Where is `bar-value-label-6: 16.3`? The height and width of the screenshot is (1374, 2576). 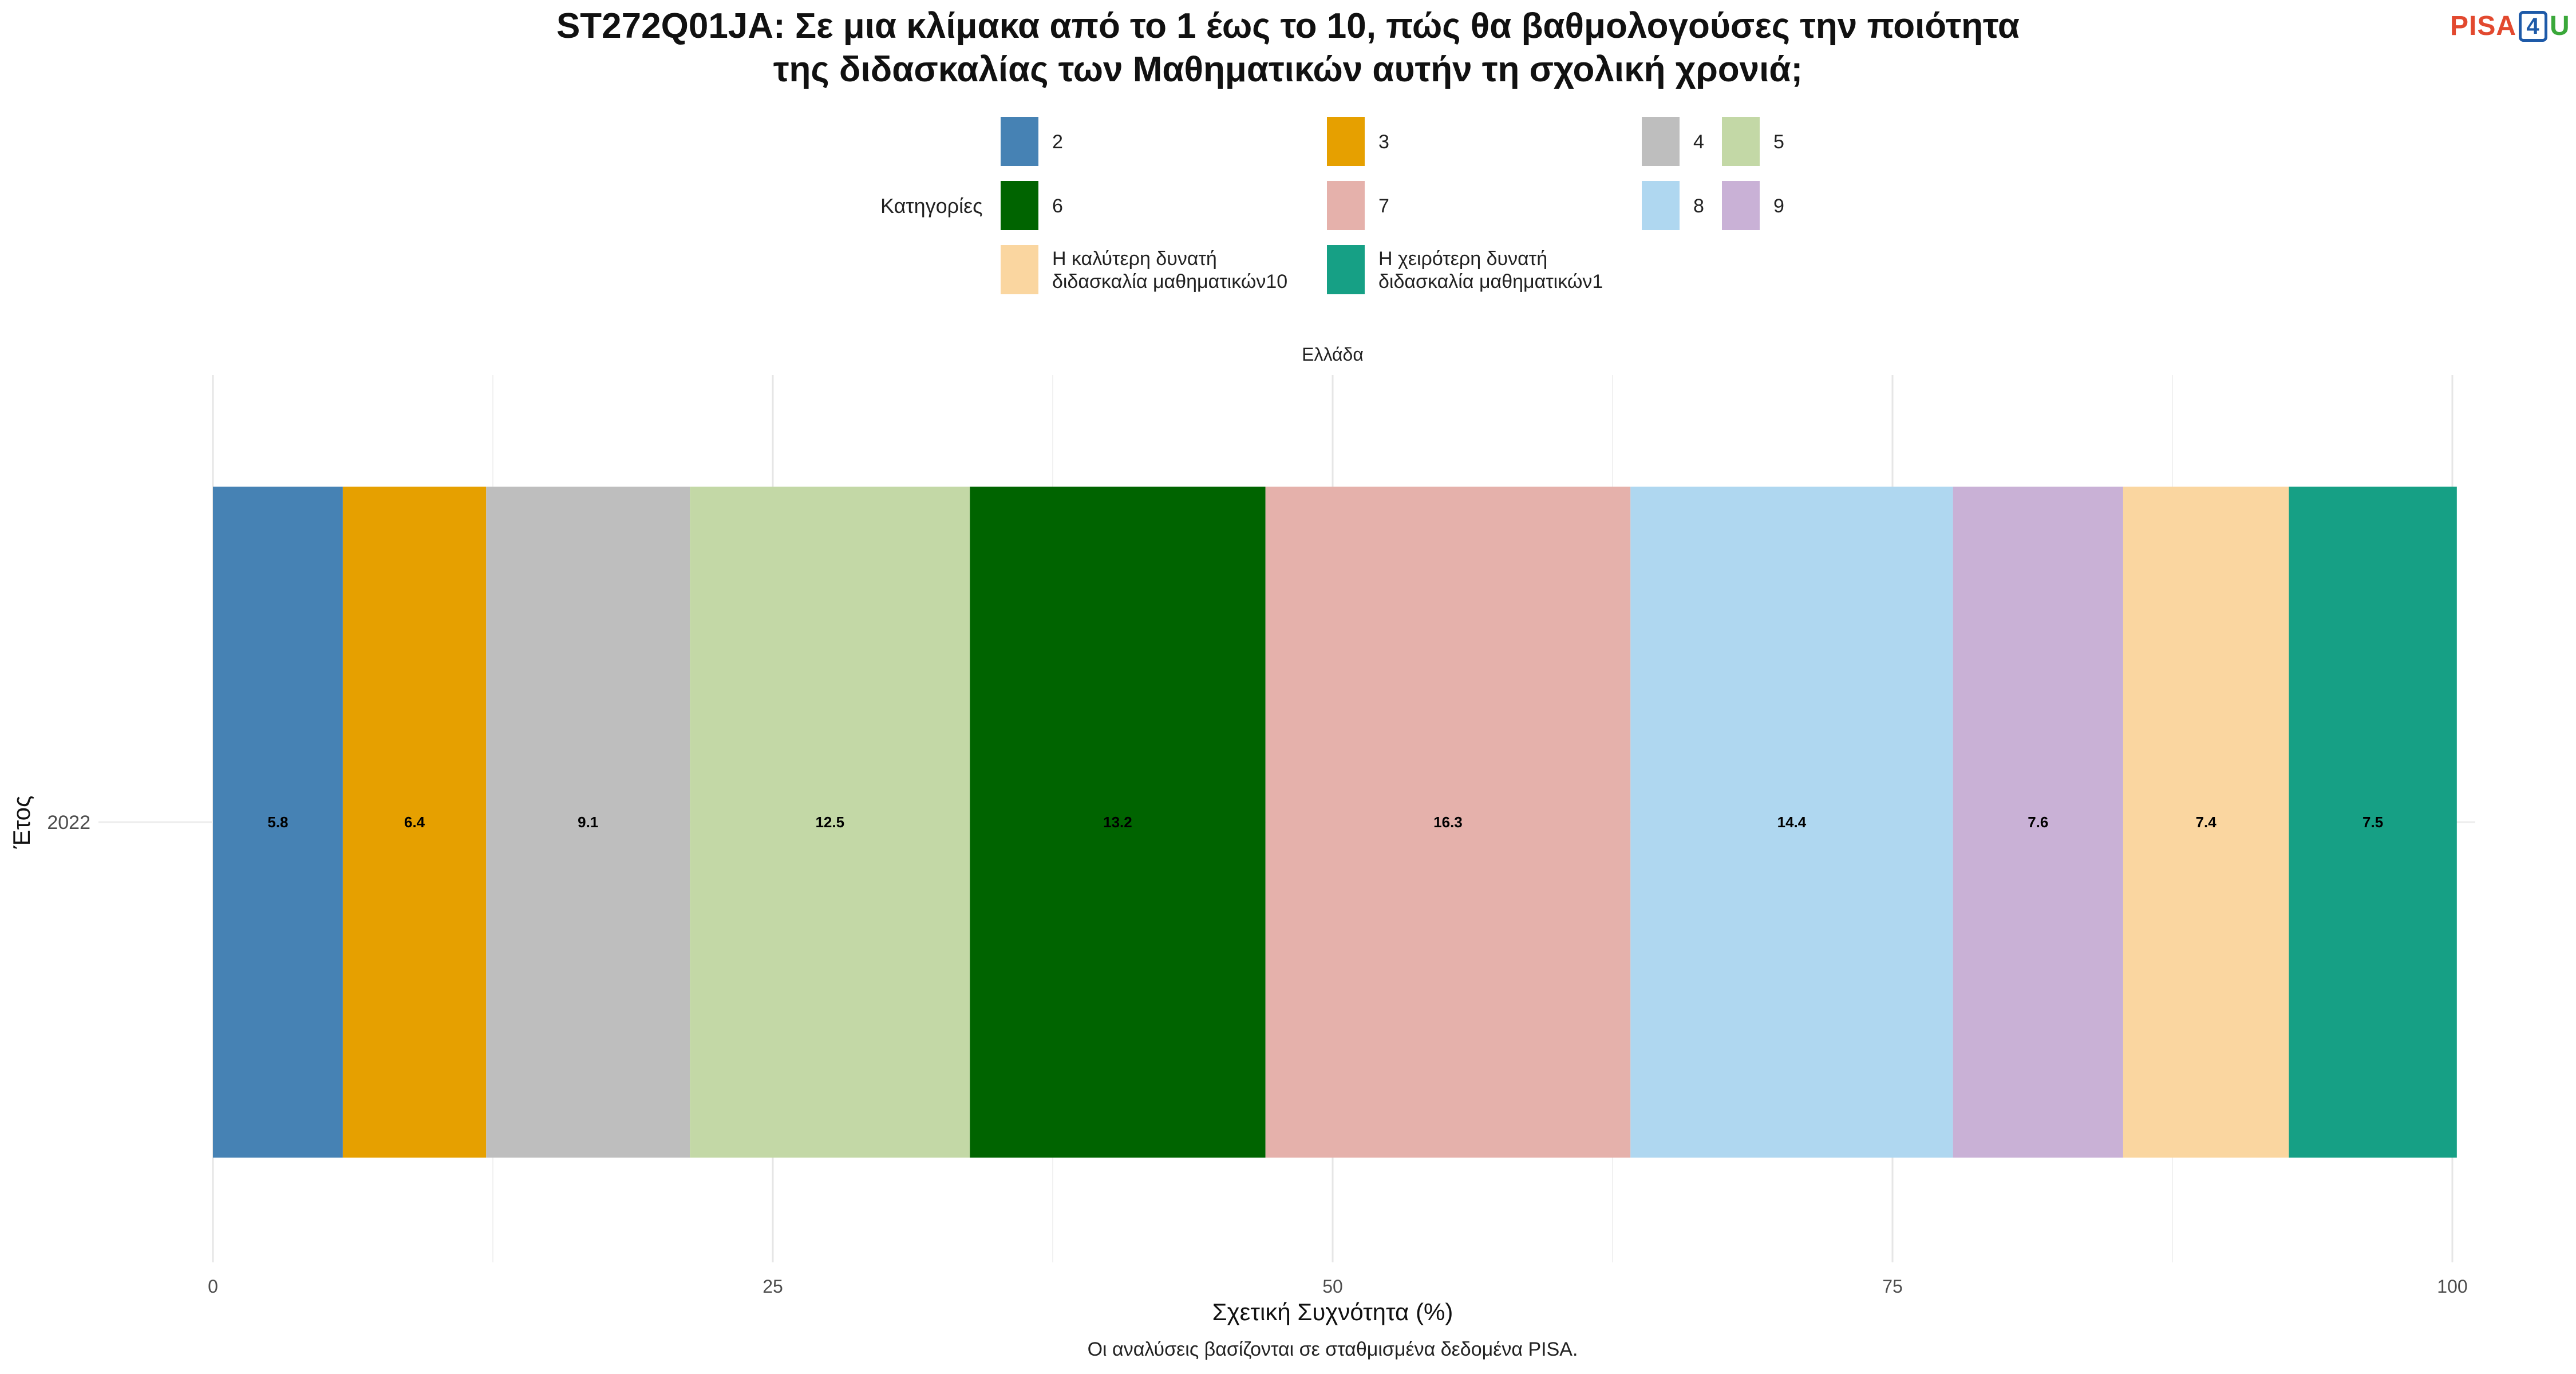 bar-value-label-6: 16.3 is located at coordinates (1448, 822).